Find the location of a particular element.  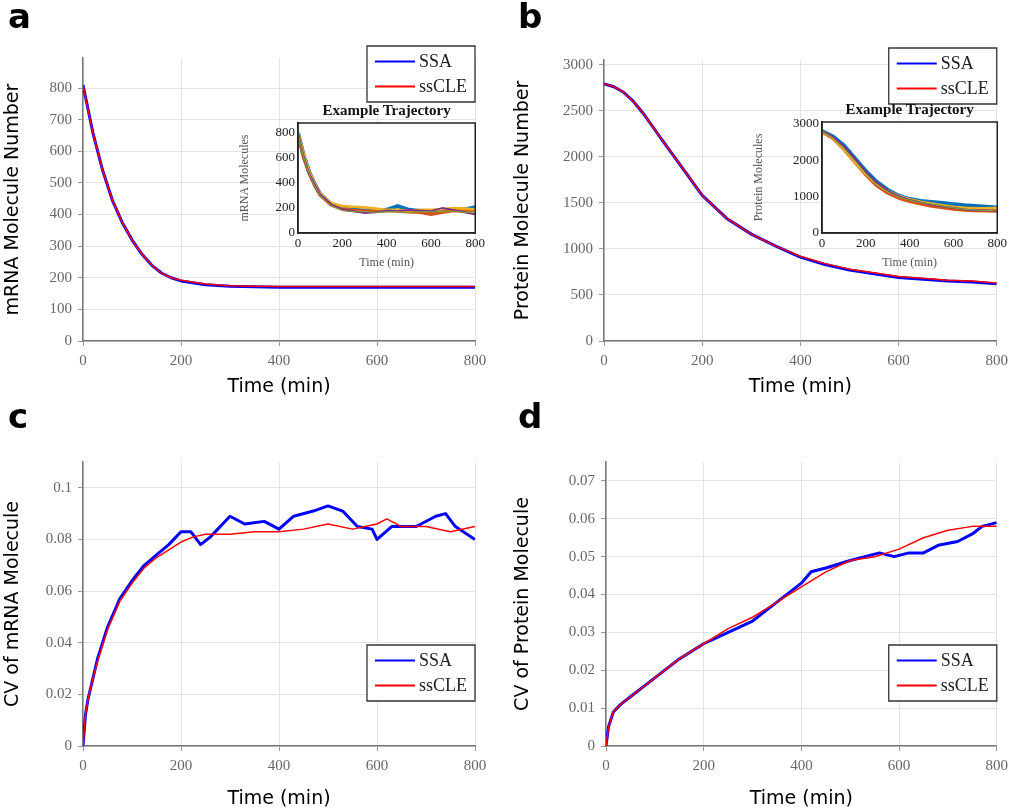

y-tick-label: 0.1 is located at coordinates (62, 486).